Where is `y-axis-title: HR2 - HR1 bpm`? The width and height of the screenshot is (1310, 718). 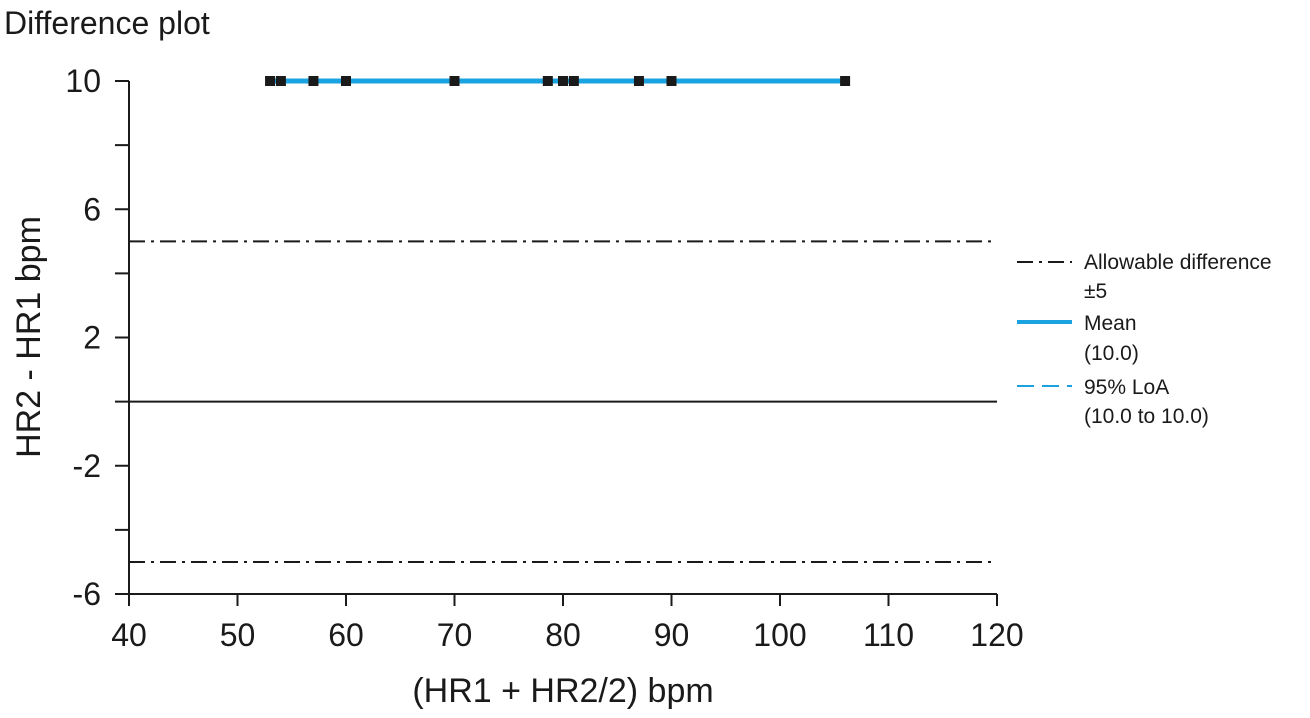 y-axis-title: HR2 - HR1 bpm is located at coordinates (29, 337).